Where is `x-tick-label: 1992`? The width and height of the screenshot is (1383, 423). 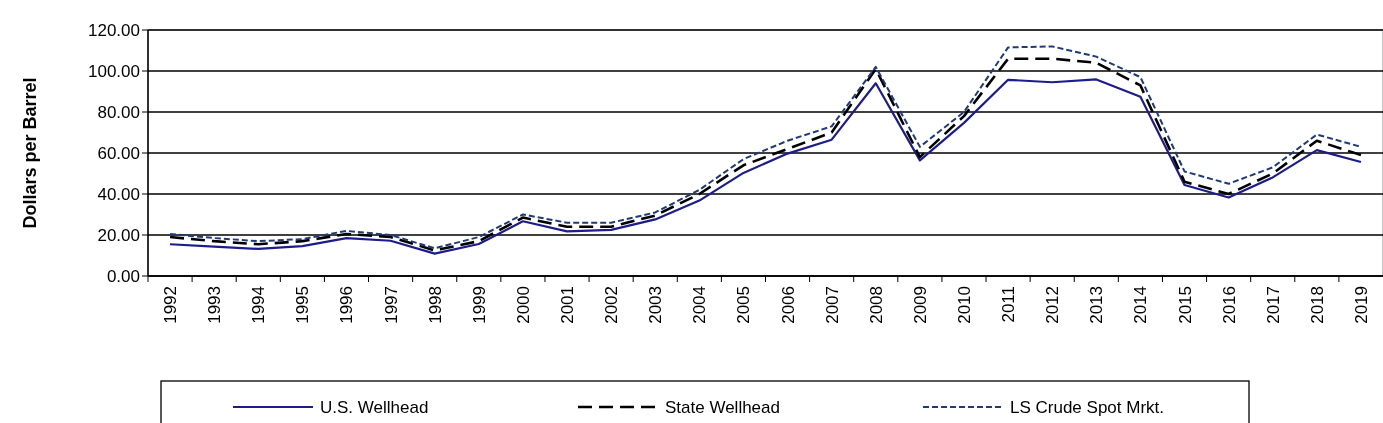 x-tick-label: 1992 is located at coordinates (171, 305).